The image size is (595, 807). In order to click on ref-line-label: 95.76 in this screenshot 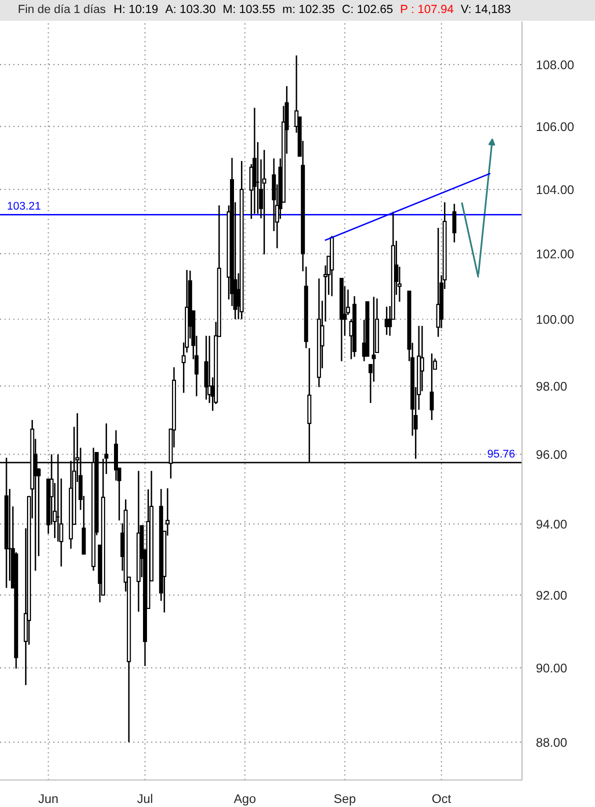, I will do `click(501, 454)`.